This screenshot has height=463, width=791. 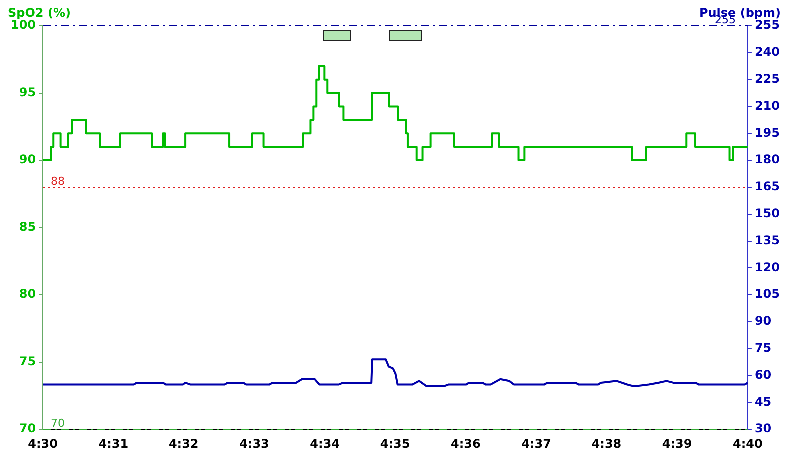 What do you see at coordinates (763, 401) in the screenshot?
I see `y2-tick-label: 45` at bounding box center [763, 401].